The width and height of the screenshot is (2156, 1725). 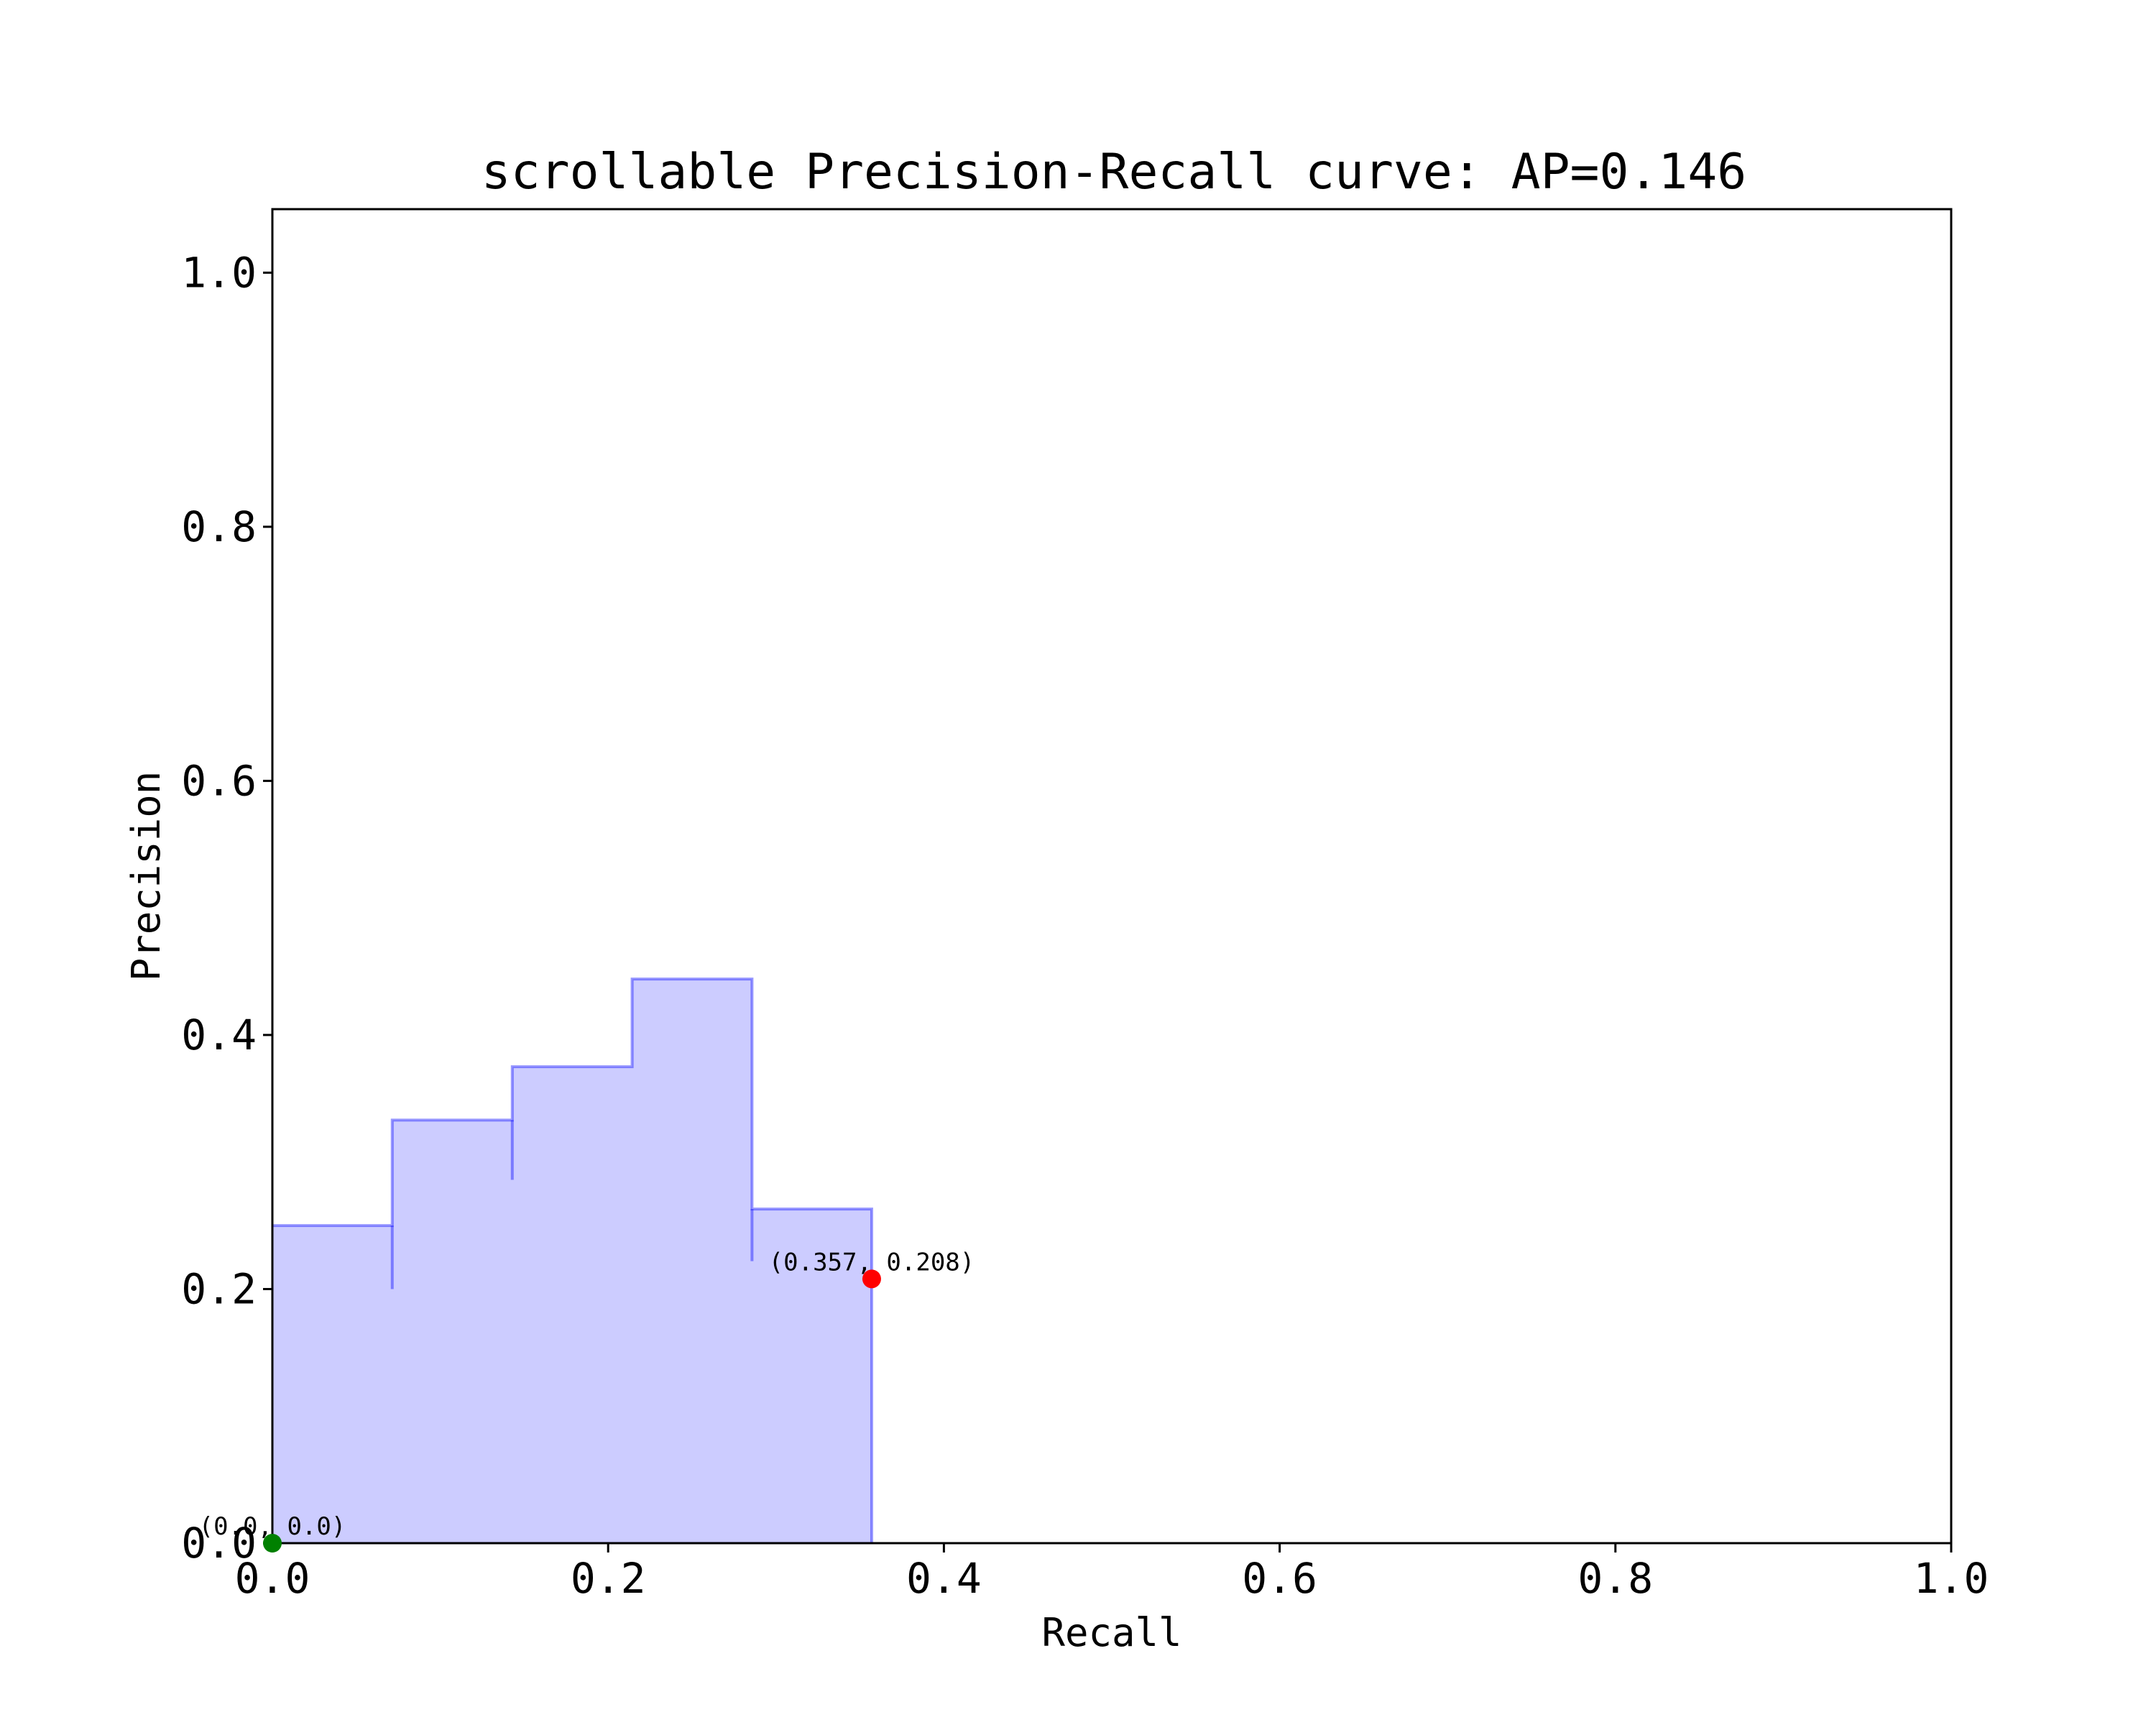 What do you see at coordinates (219, 1543) in the screenshot?
I see `y-tick-label: 0.0` at bounding box center [219, 1543].